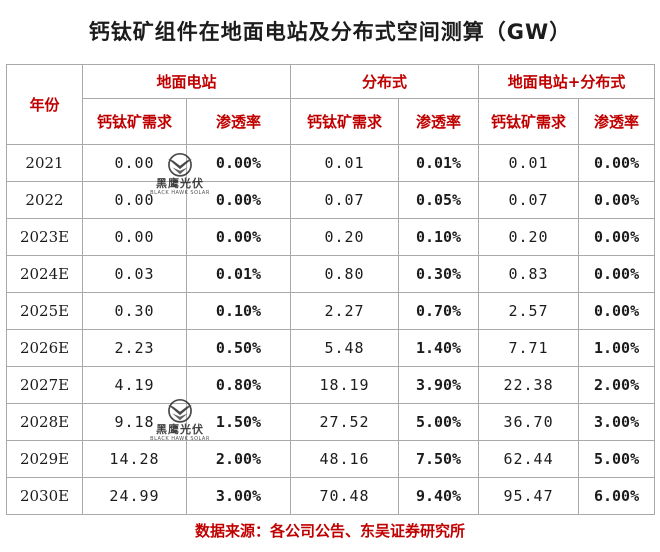 The image size is (660, 552). Describe the element at coordinates (567, 81) in the screenshot. I see `combined-header: 地面电站+分布式` at that location.